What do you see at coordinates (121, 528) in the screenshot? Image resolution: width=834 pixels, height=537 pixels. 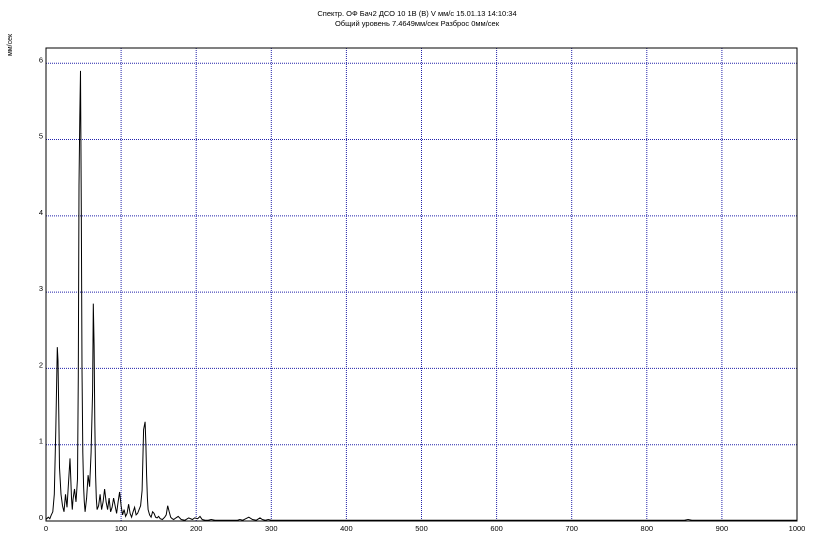 I see `x-tick-label: 100` at bounding box center [121, 528].